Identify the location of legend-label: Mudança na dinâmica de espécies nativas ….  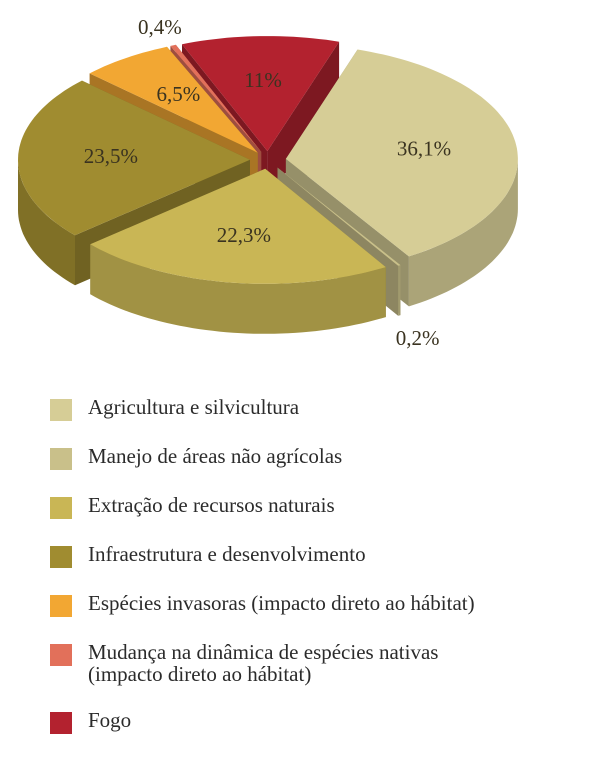
(263, 663).